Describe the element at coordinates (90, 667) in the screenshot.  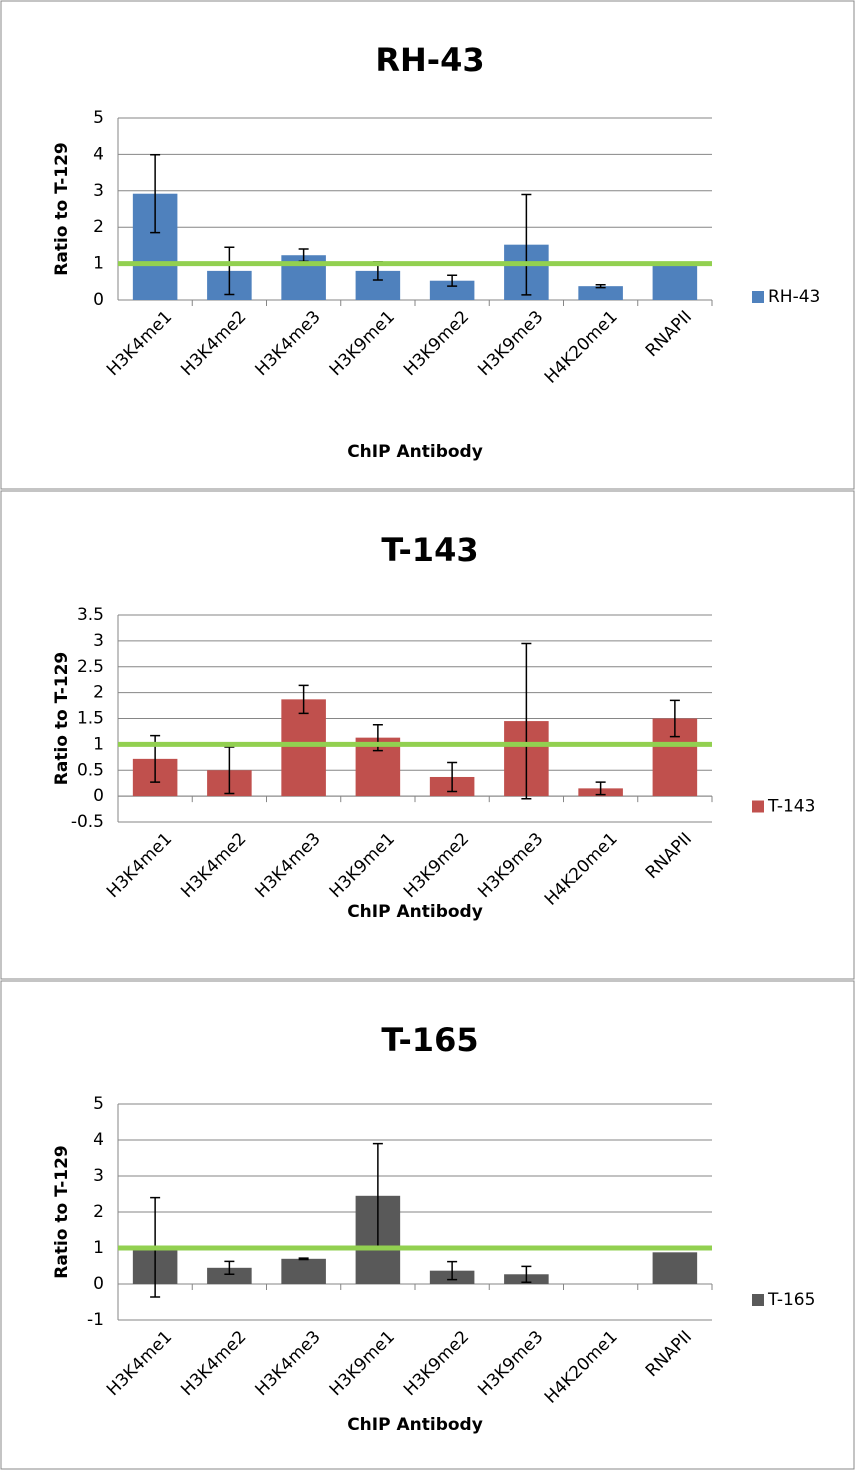
I see `y-tick-label: 2.5` at that location.